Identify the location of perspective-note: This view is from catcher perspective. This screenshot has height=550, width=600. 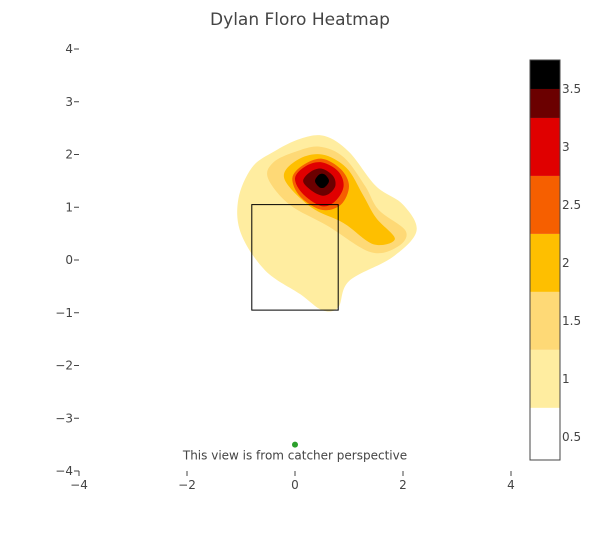
(294, 456).